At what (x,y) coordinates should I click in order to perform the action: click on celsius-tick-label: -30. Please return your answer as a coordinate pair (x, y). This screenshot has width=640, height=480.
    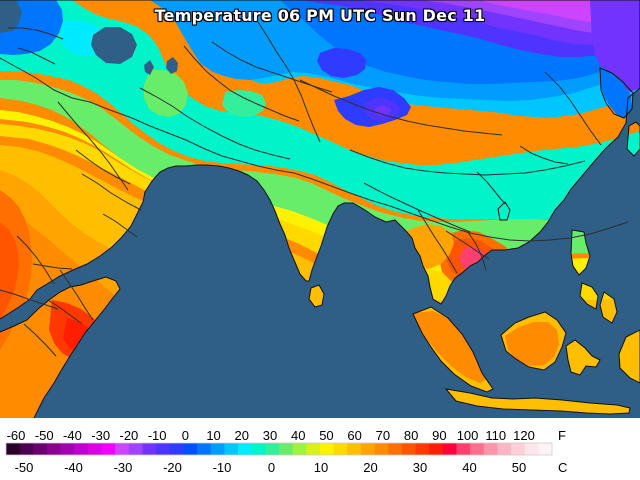
    Looking at the image, I should click on (123, 467).